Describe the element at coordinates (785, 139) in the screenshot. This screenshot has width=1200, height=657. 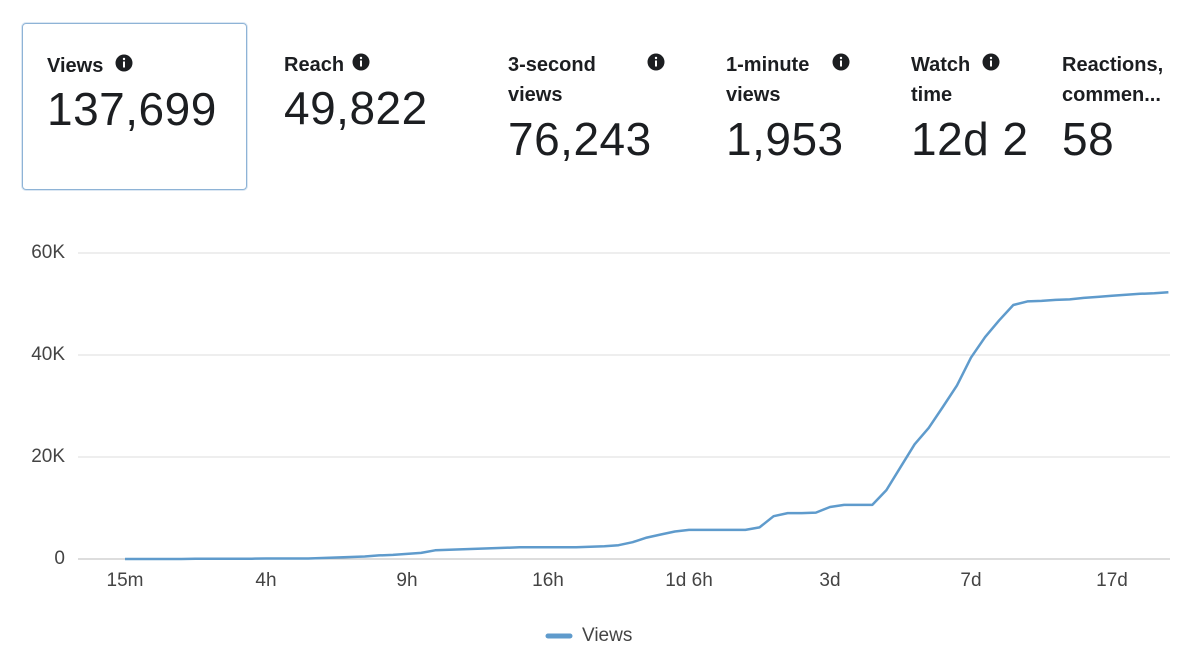
I see `metric-value: 1,953` at that location.